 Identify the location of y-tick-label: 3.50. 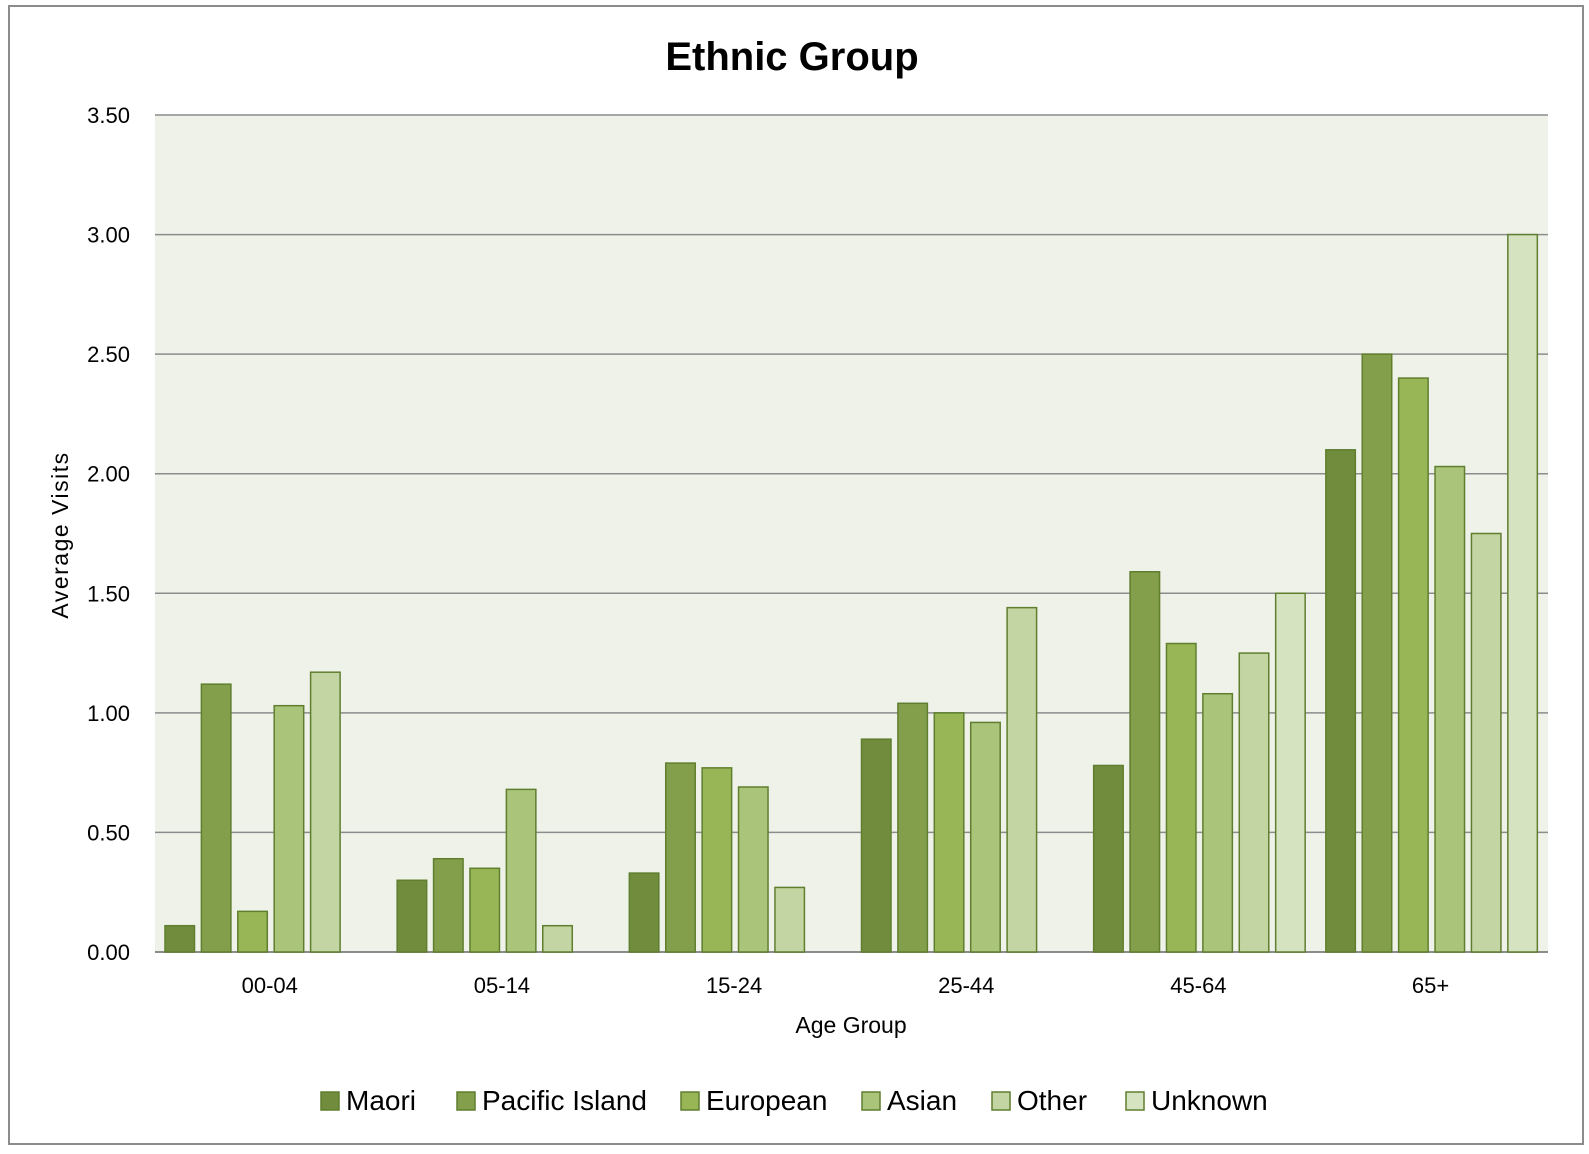
(108, 115).